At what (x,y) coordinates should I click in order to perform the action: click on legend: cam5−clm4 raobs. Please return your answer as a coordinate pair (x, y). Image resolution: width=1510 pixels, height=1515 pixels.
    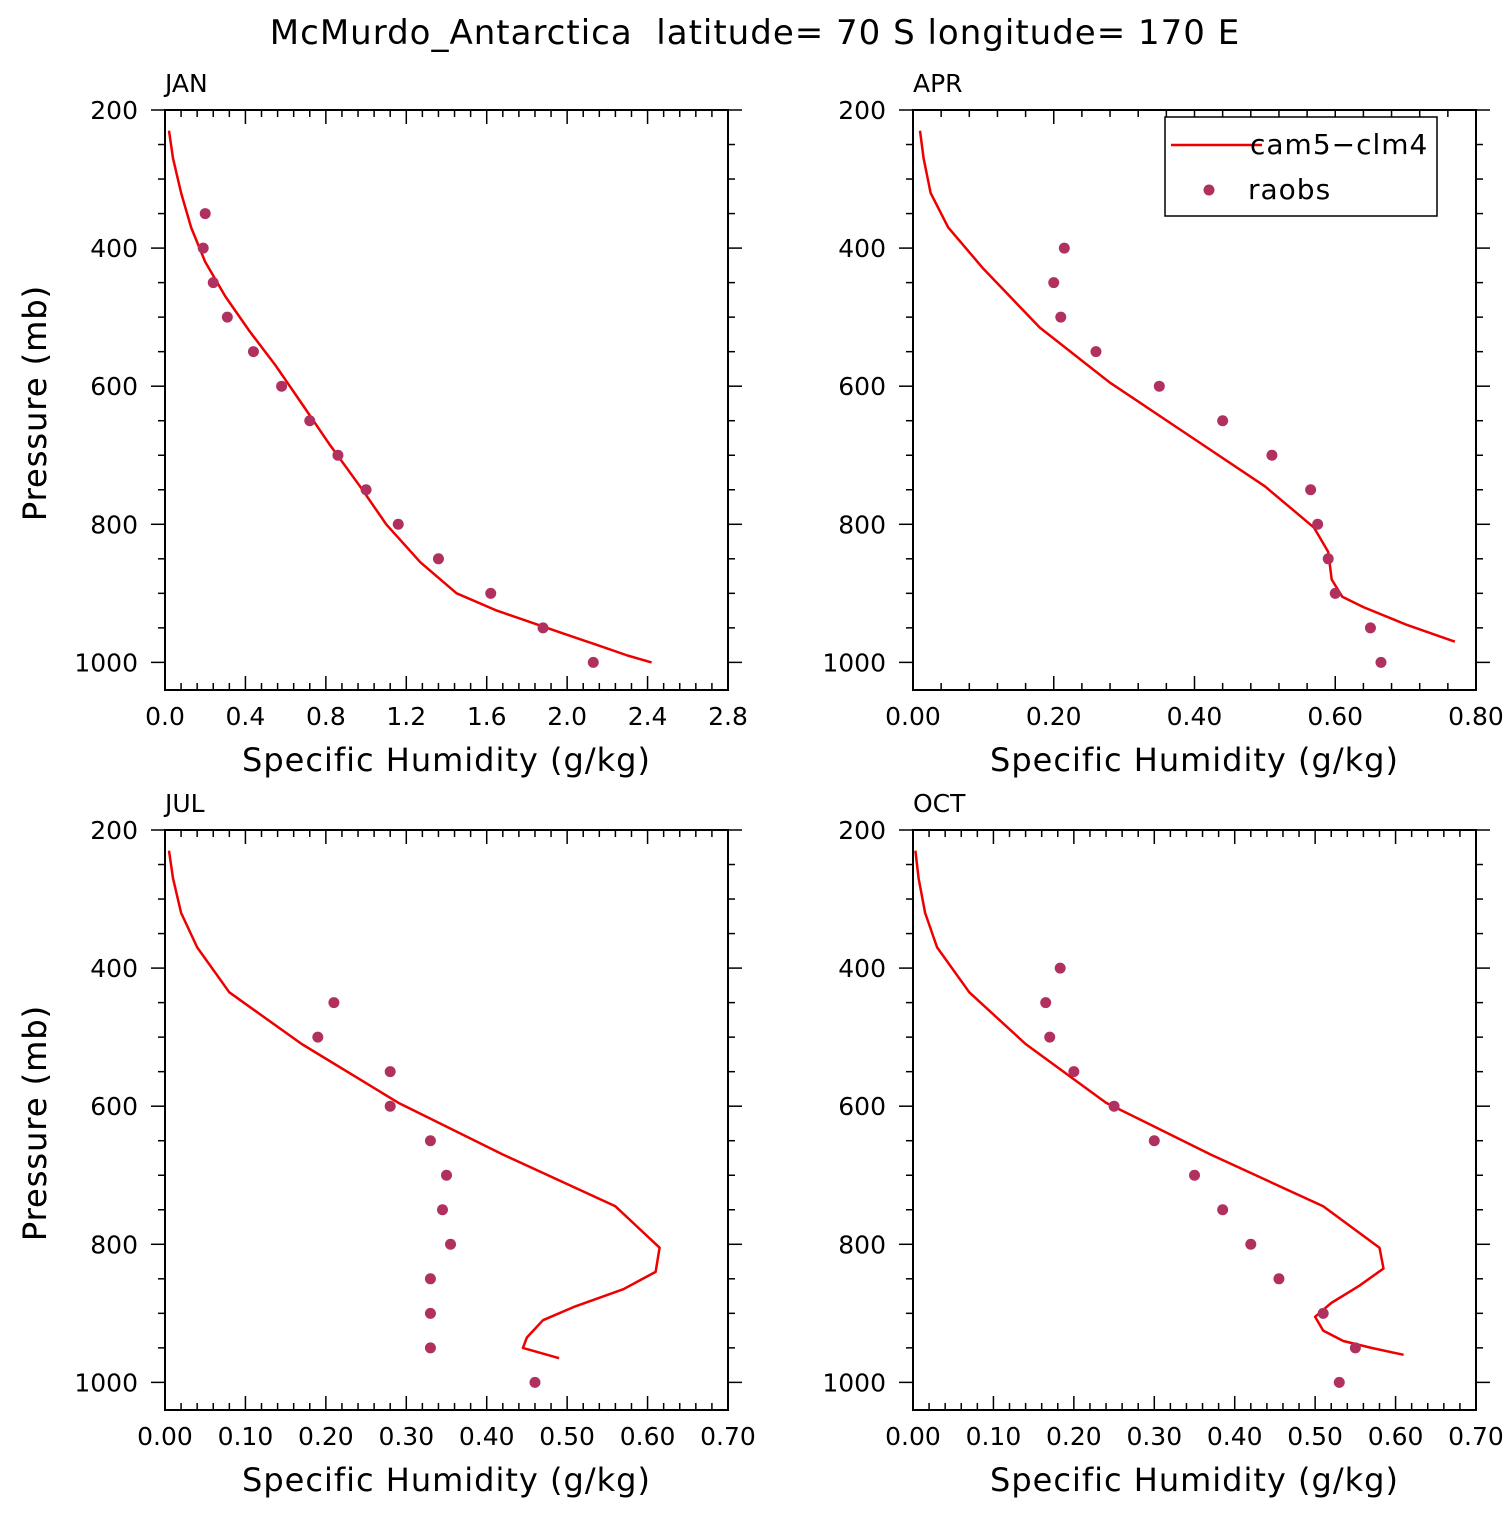
    Looking at the image, I should click on (1301, 166).